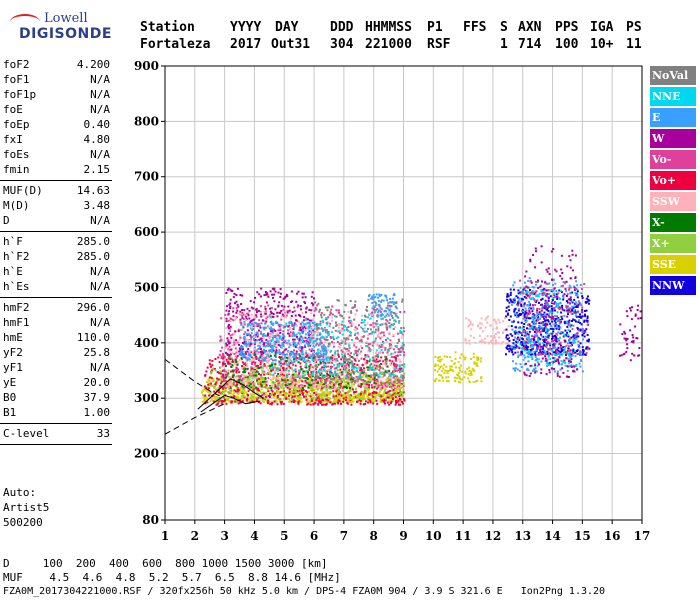 This screenshot has width=700, height=600. I want to click on header-cell: P1, so click(435, 27).